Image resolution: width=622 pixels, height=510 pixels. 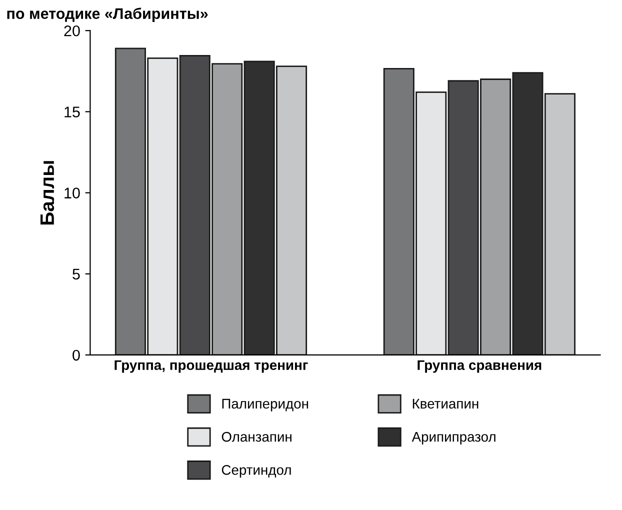 I want to click on legend-label: Оланзапин, so click(x=257, y=437).